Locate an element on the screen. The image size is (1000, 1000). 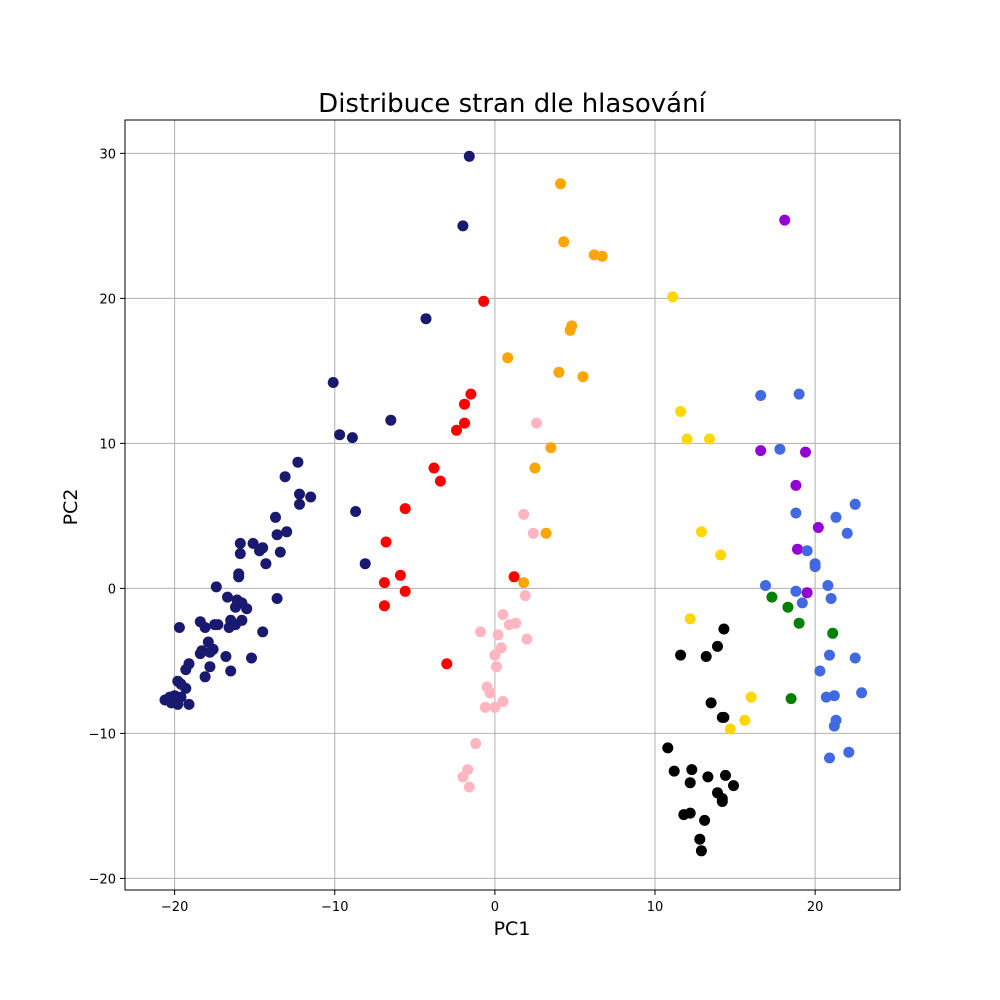
x-tick-label: 10 is located at coordinates (655, 907).